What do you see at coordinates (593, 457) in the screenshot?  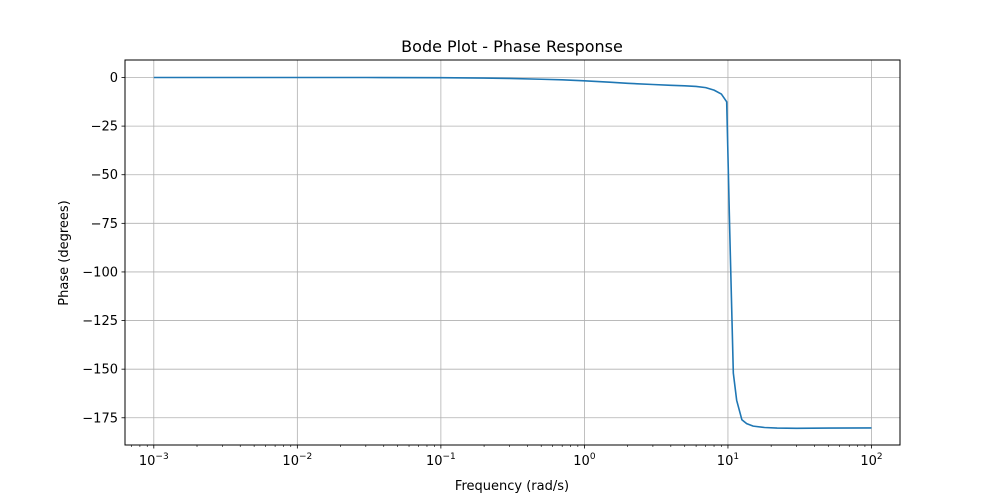 I see `x-tick-label-exponent: 0` at bounding box center [593, 457].